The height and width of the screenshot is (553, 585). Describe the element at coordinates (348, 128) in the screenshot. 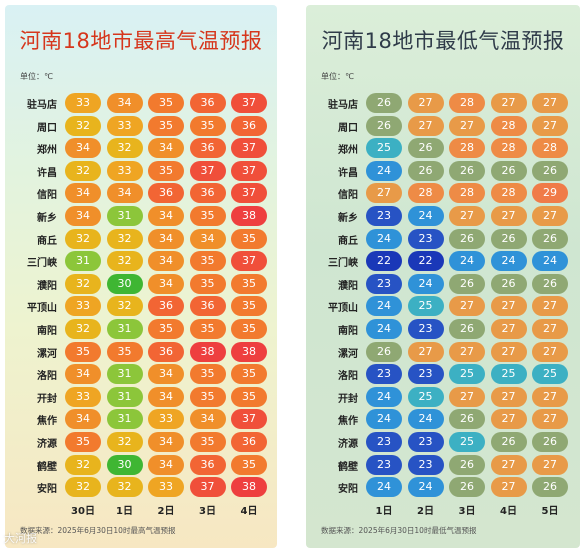

I see `low-city-label: 周口` at that location.